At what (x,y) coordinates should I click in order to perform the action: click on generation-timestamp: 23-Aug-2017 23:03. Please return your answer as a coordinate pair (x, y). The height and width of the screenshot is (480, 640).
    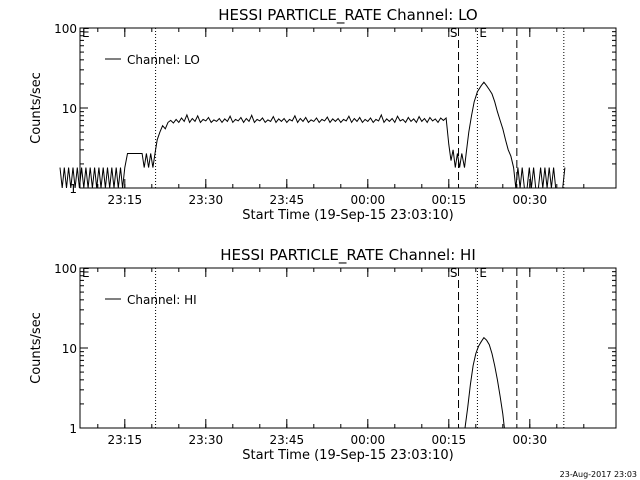
    Looking at the image, I should click on (598, 474).